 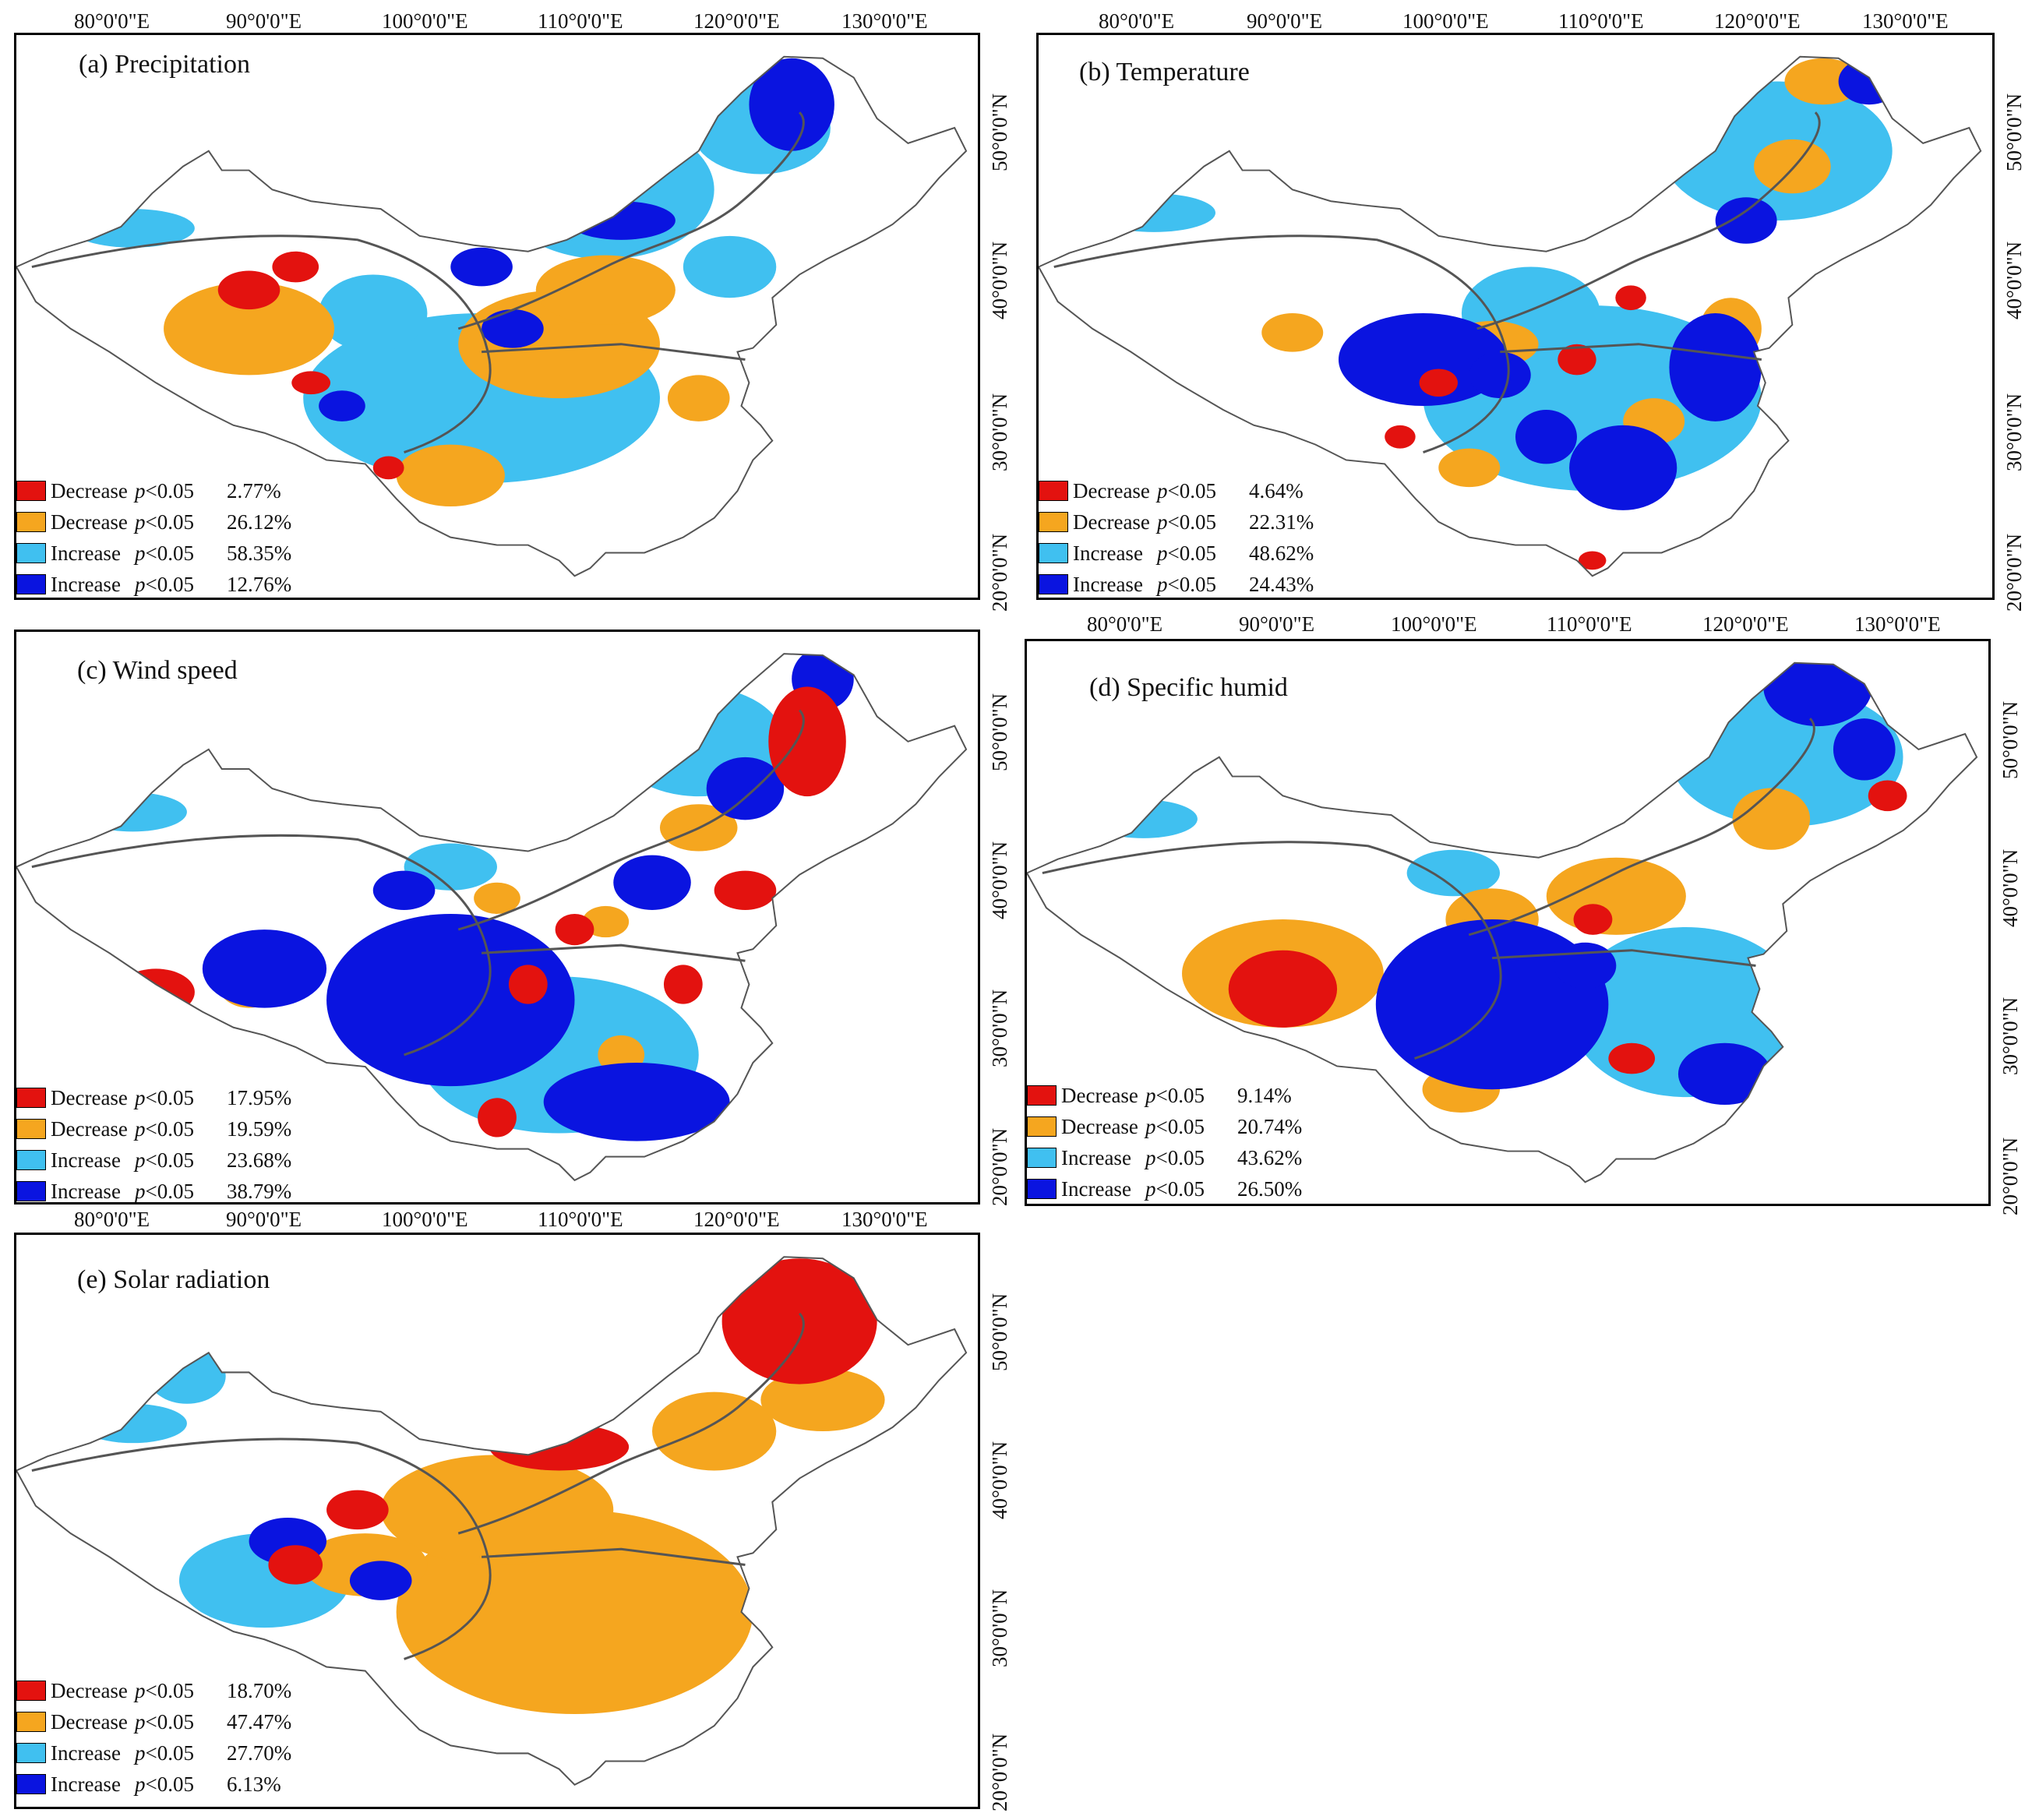 What do you see at coordinates (999, 1628) in the screenshot?
I see `lat-tick-e-2: 30°0'0"N` at bounding box center [999, 1628].